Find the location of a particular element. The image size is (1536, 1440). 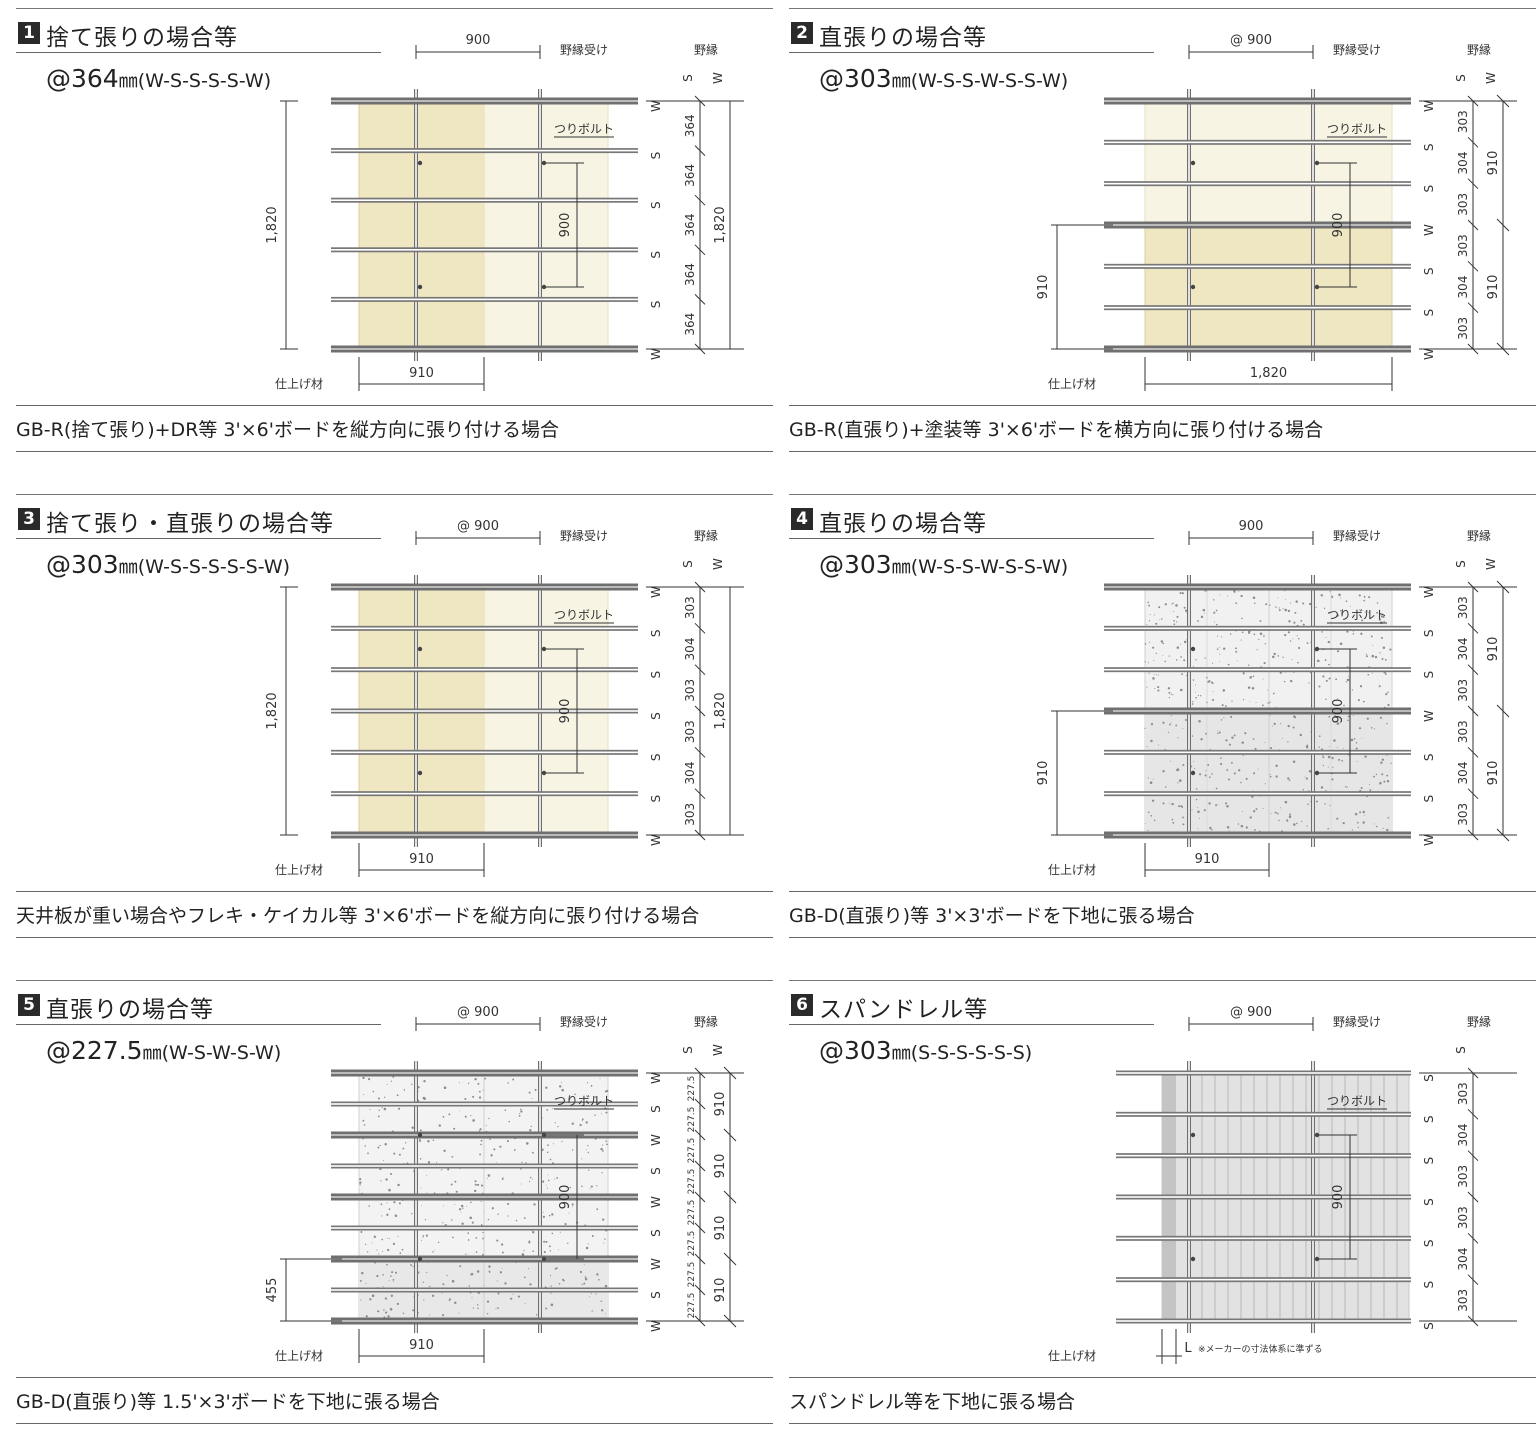

spacing-label: 304 is located at coordinates (1463, 1259).